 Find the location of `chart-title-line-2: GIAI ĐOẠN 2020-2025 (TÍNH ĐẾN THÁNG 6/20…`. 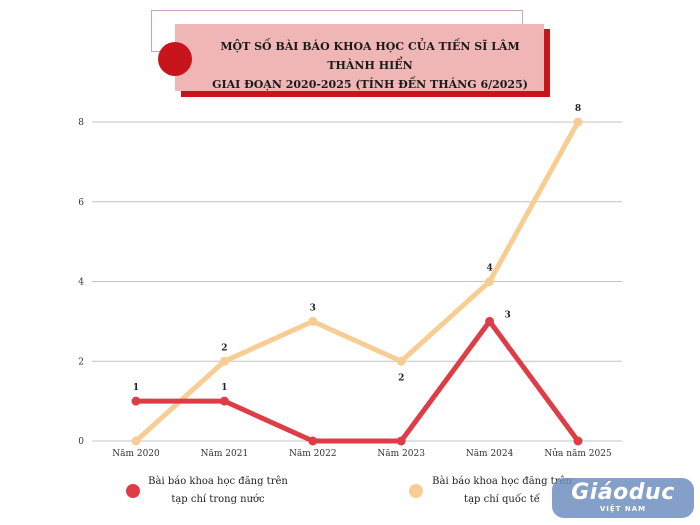

chart-title-line-2: GIAI ĐOẠN 2020-2025 (TÍNH ĐẾN THÁNG 6/20… is located at coordinates (370, 84).